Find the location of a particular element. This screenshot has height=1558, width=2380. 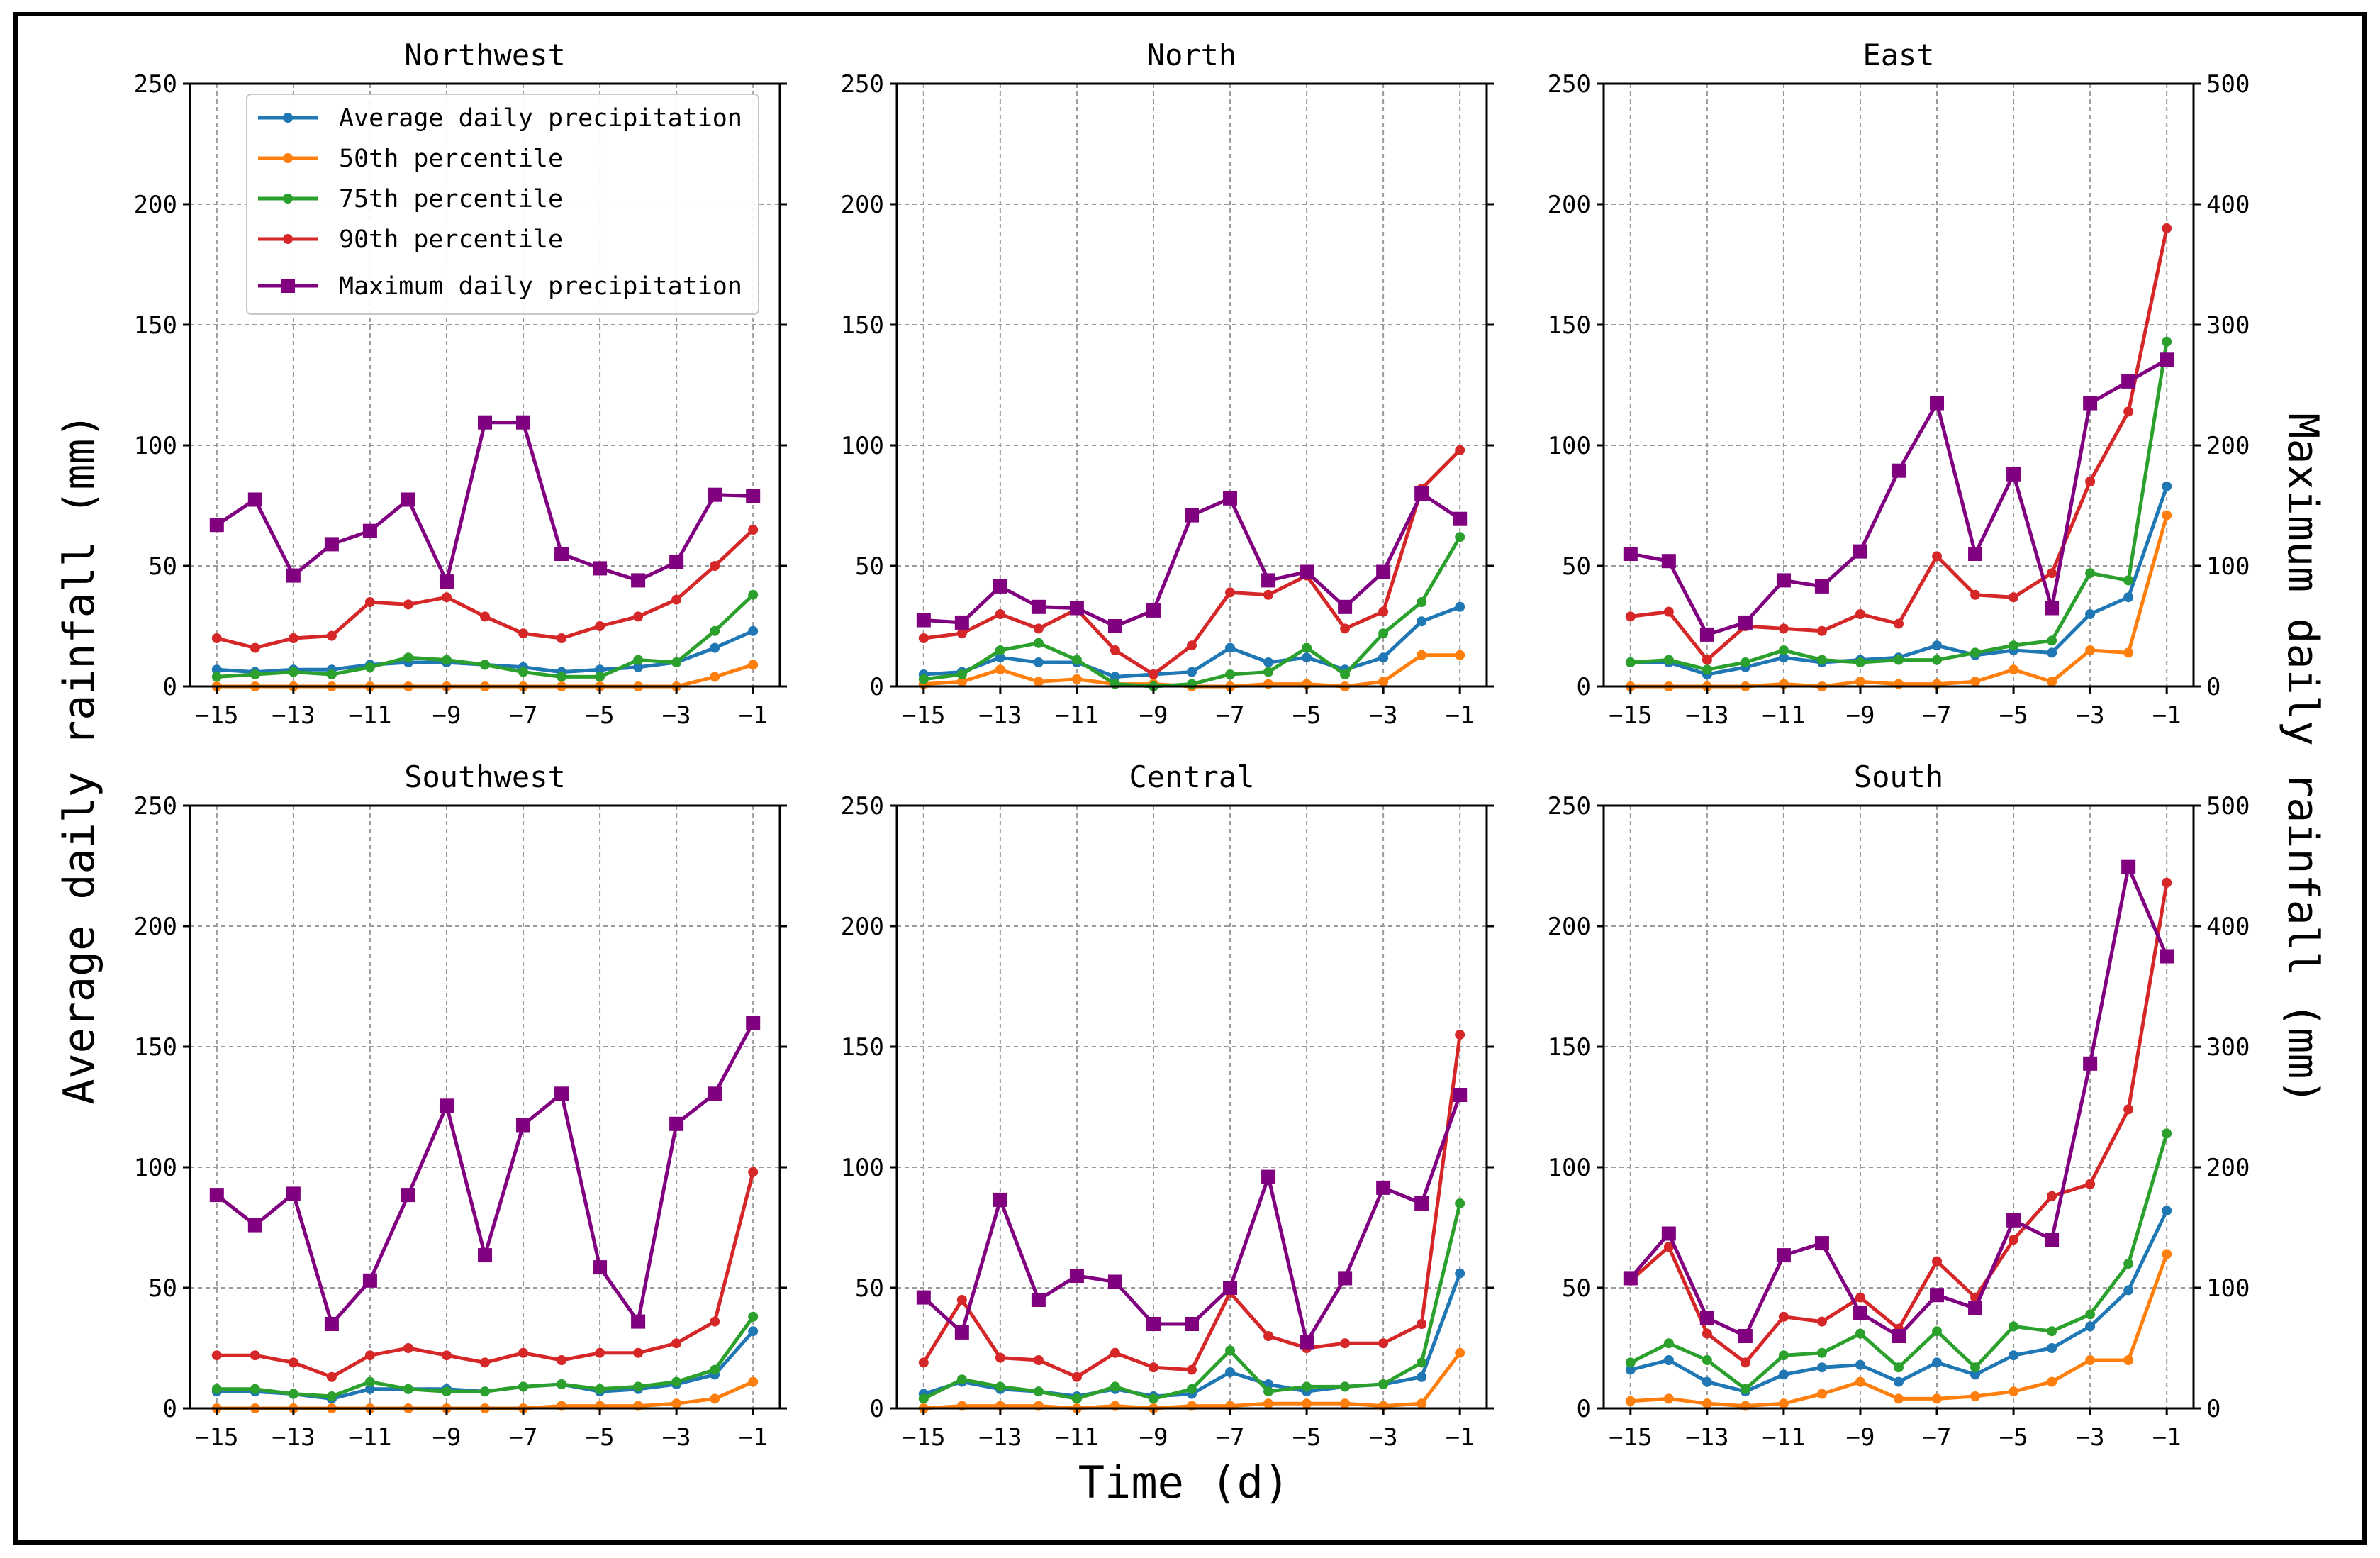

x-tick-label: −11 is located at coordinates (1784, 715).